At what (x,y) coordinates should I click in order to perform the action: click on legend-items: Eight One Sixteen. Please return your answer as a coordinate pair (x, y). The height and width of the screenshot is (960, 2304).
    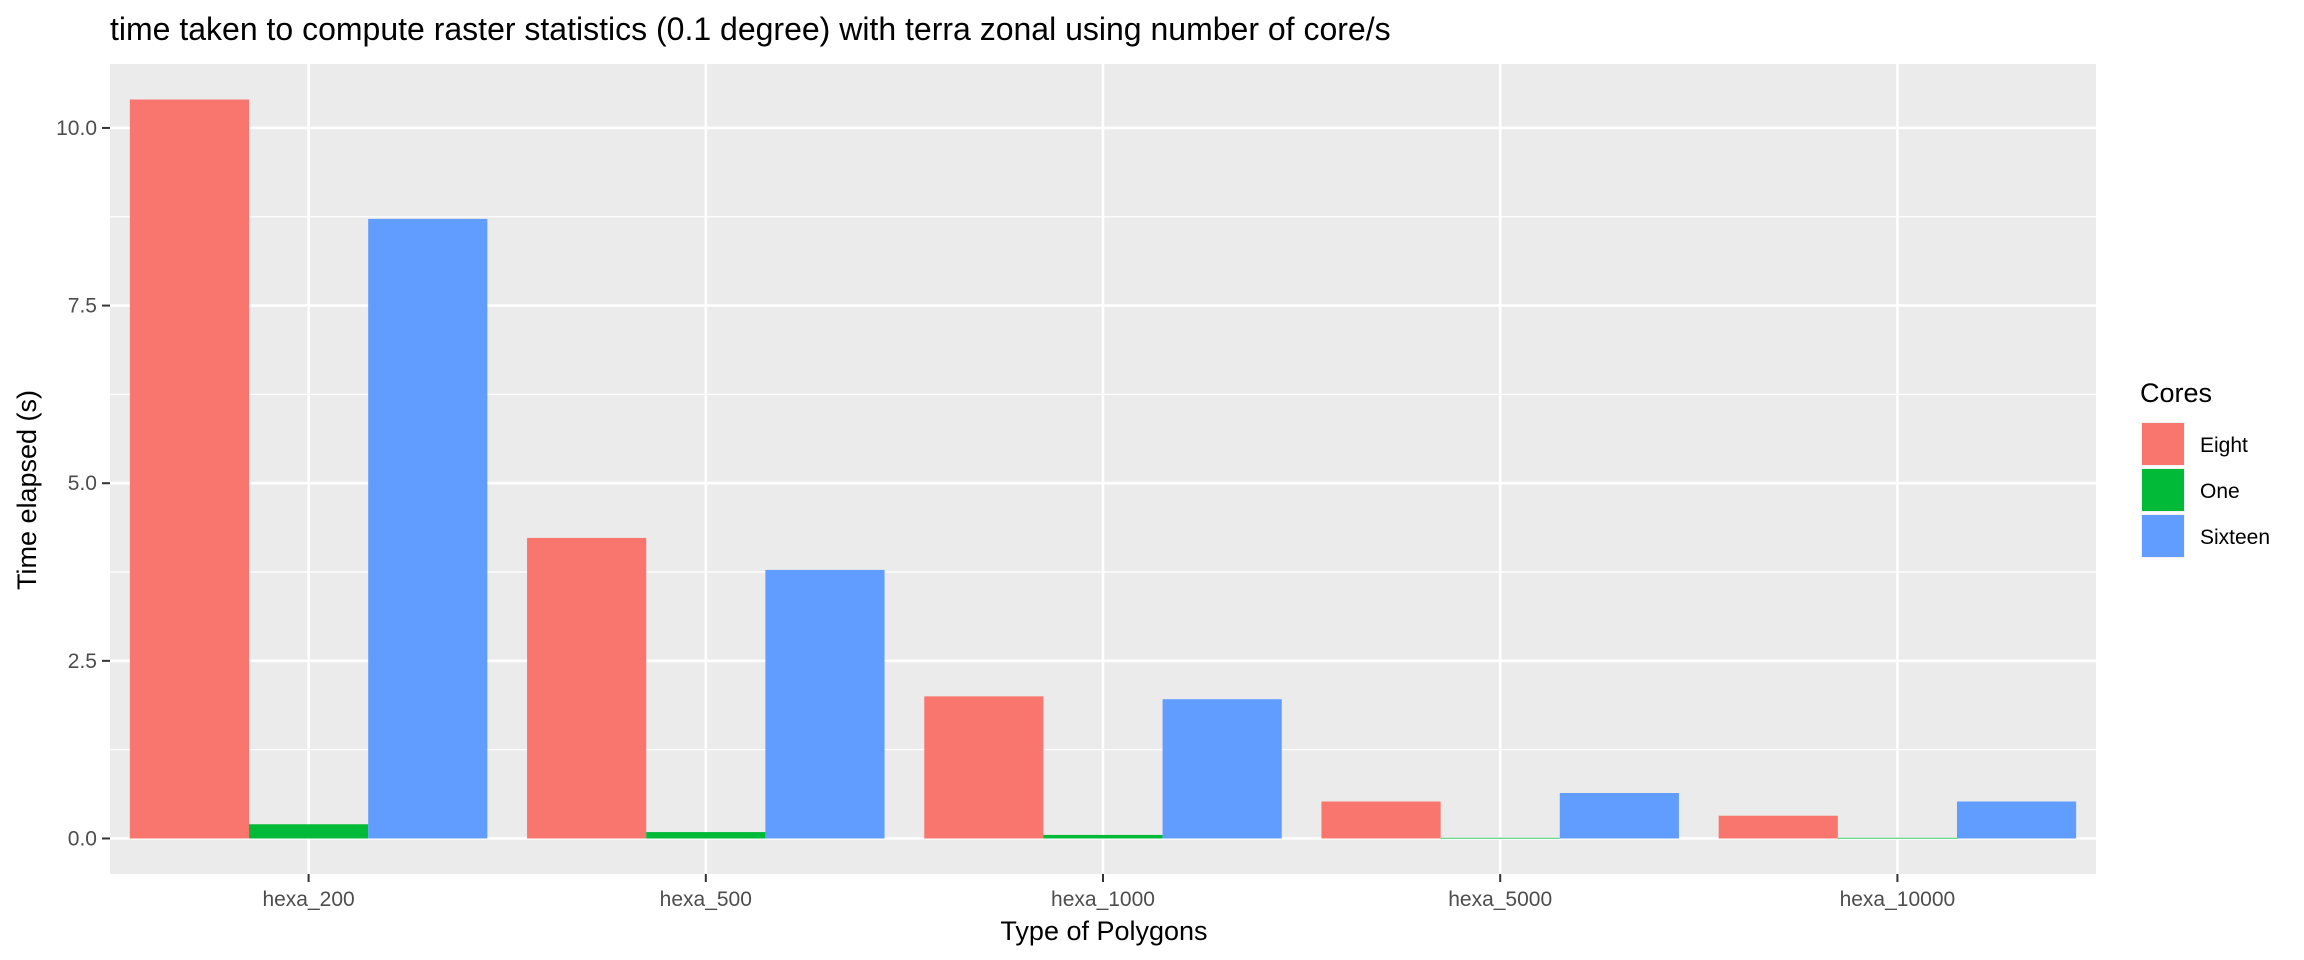
    Looking at the image, I should click on (2205, 490).